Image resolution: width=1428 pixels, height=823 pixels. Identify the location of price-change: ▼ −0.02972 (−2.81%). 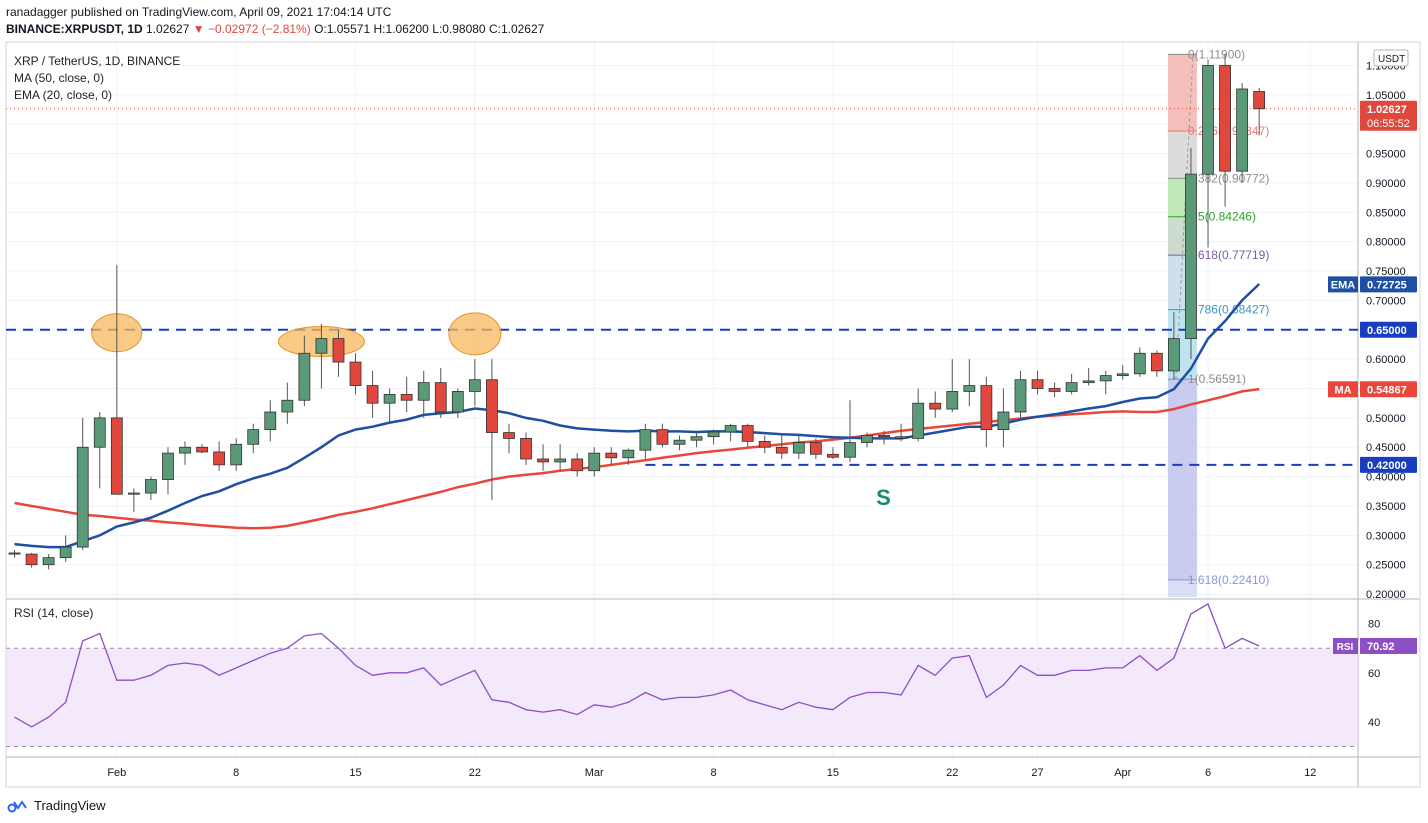
(251, 29).